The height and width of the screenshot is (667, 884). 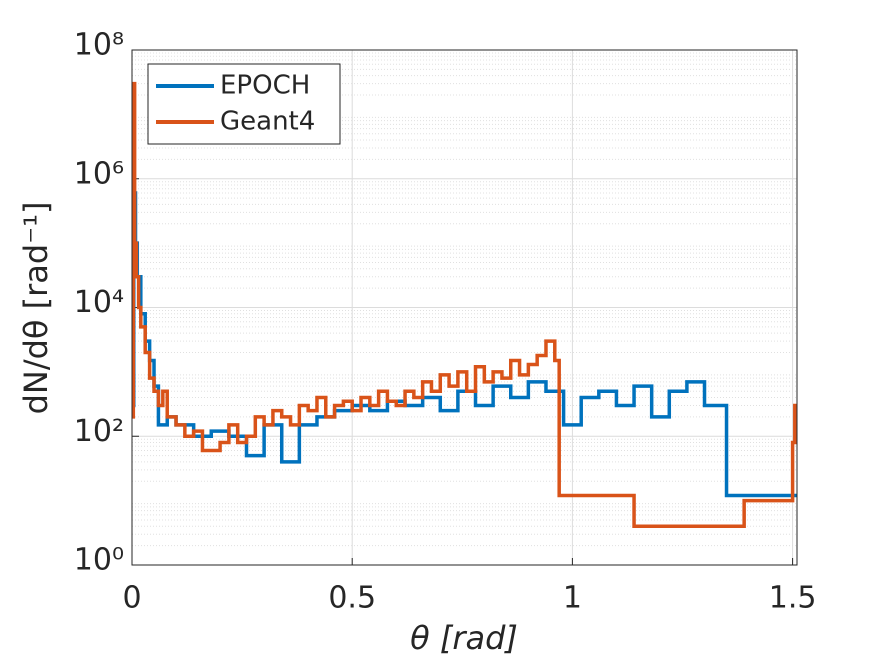 I want to click on y-tick-label: 10², so click(x=99, y=431).